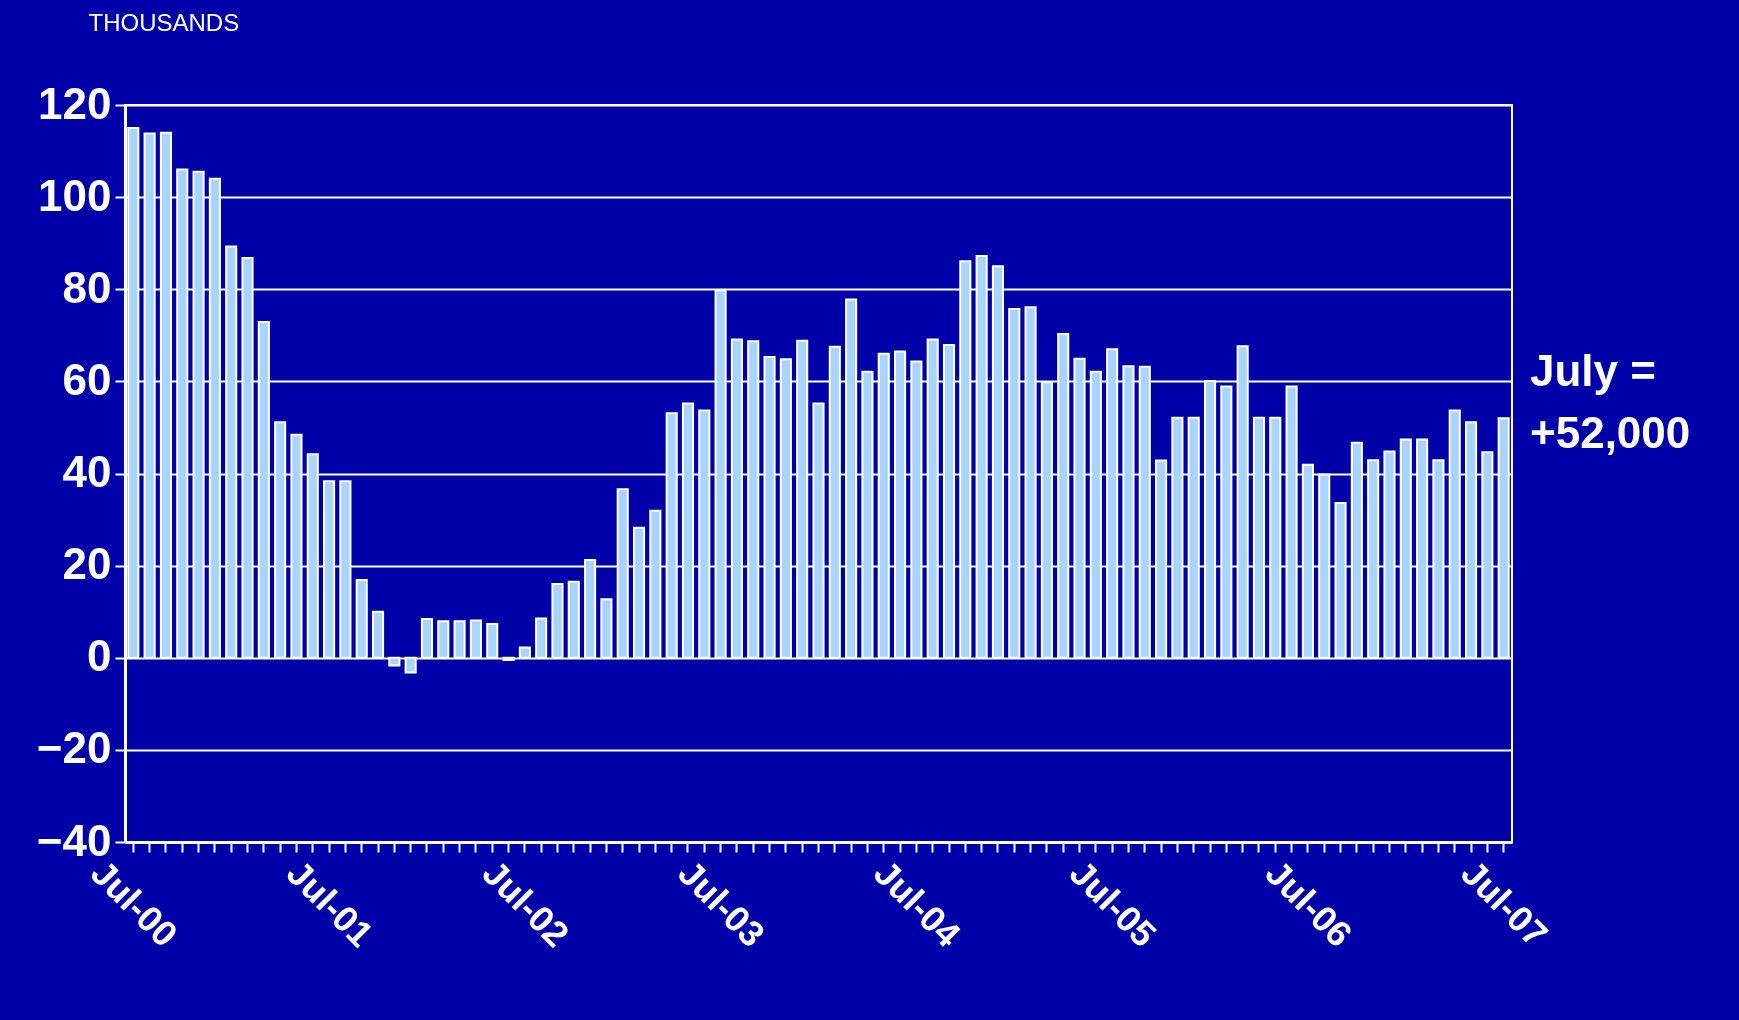 This screenshot has height=1020, width=1739. I want to click on y-tick-label: −20, so click(74, 748).